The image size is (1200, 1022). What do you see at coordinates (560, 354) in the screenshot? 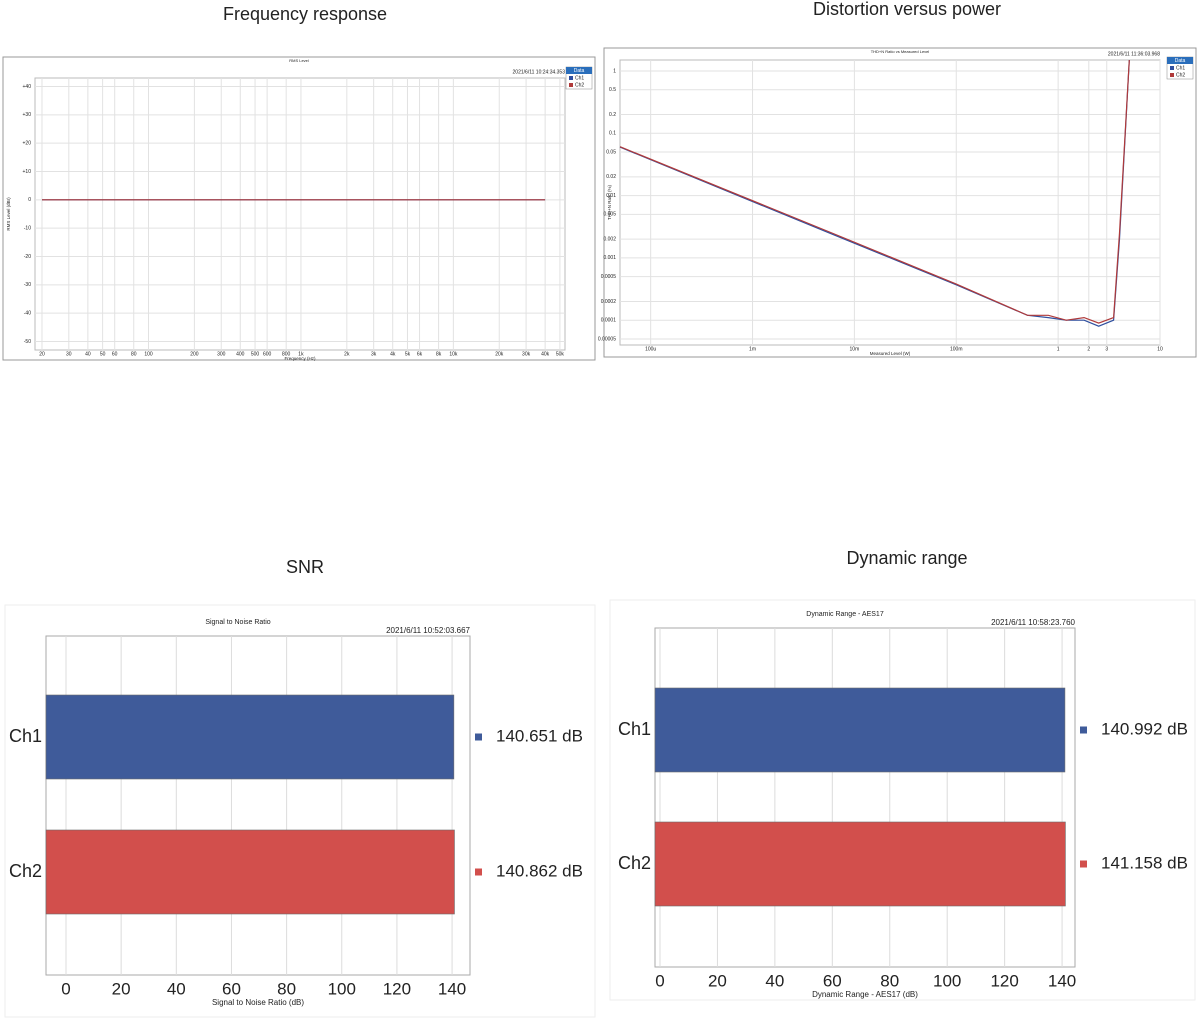
I see `x-tick-label: 50k` at bounding box center [560, 354].